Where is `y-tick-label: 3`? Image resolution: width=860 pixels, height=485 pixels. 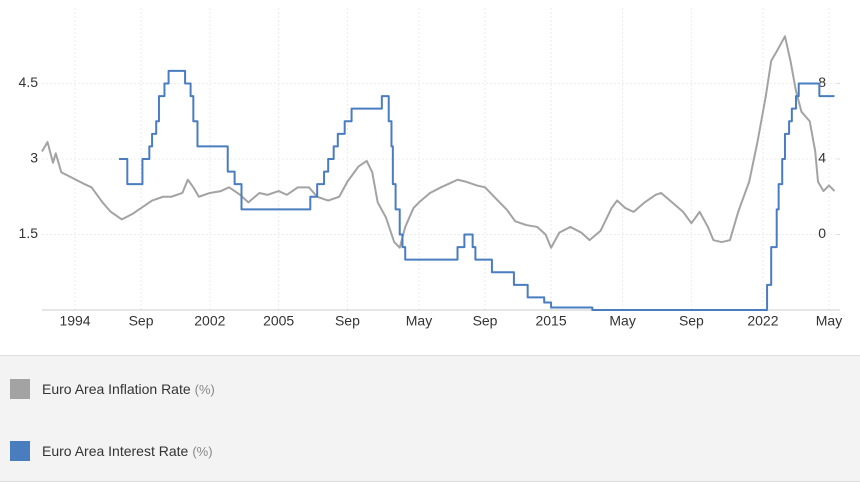 y-tick-label: 3 is located at coordinates (34, 158).